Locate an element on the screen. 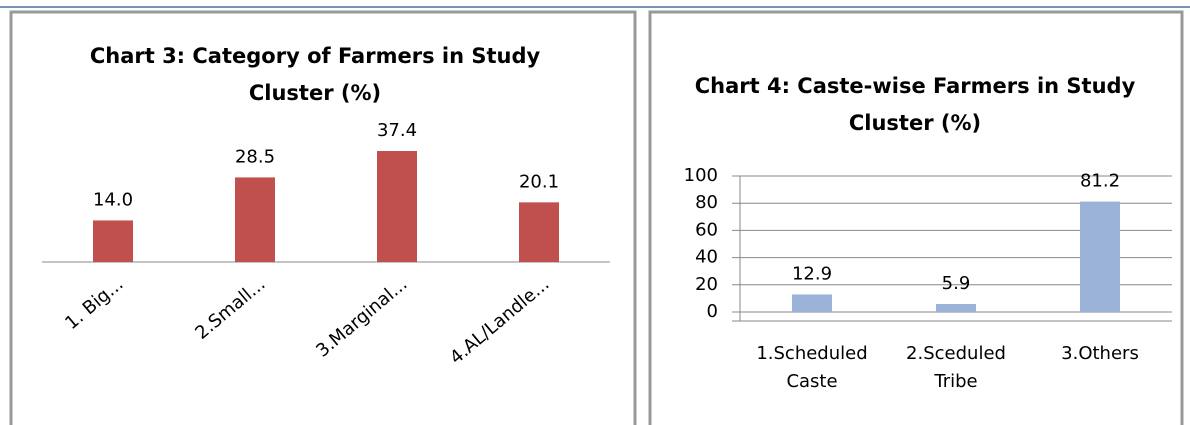  y-tick-label: 0 is located at coordinates (712, 311).